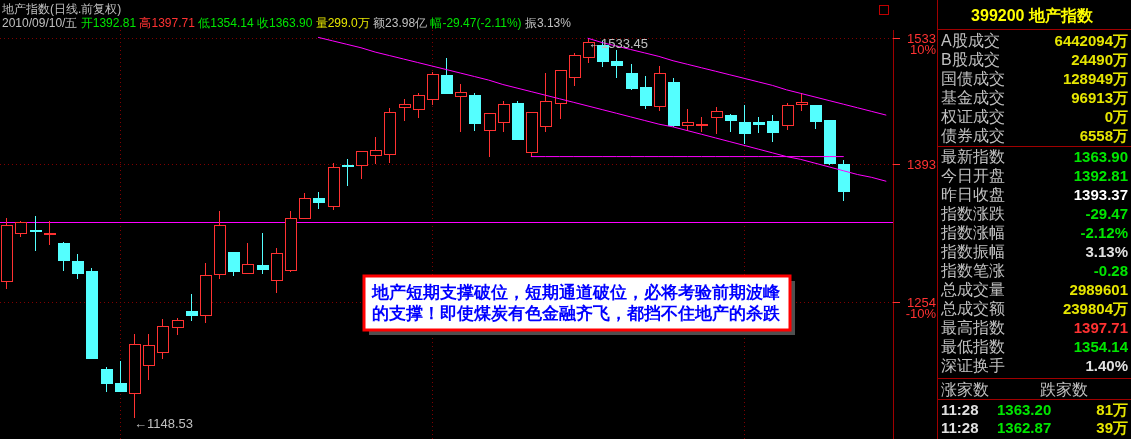 This screenshot has height=439, width=1131. Describe the element at coordinates (972, 270) in the screenshot. I see `text: 指数笔涨` at that location.